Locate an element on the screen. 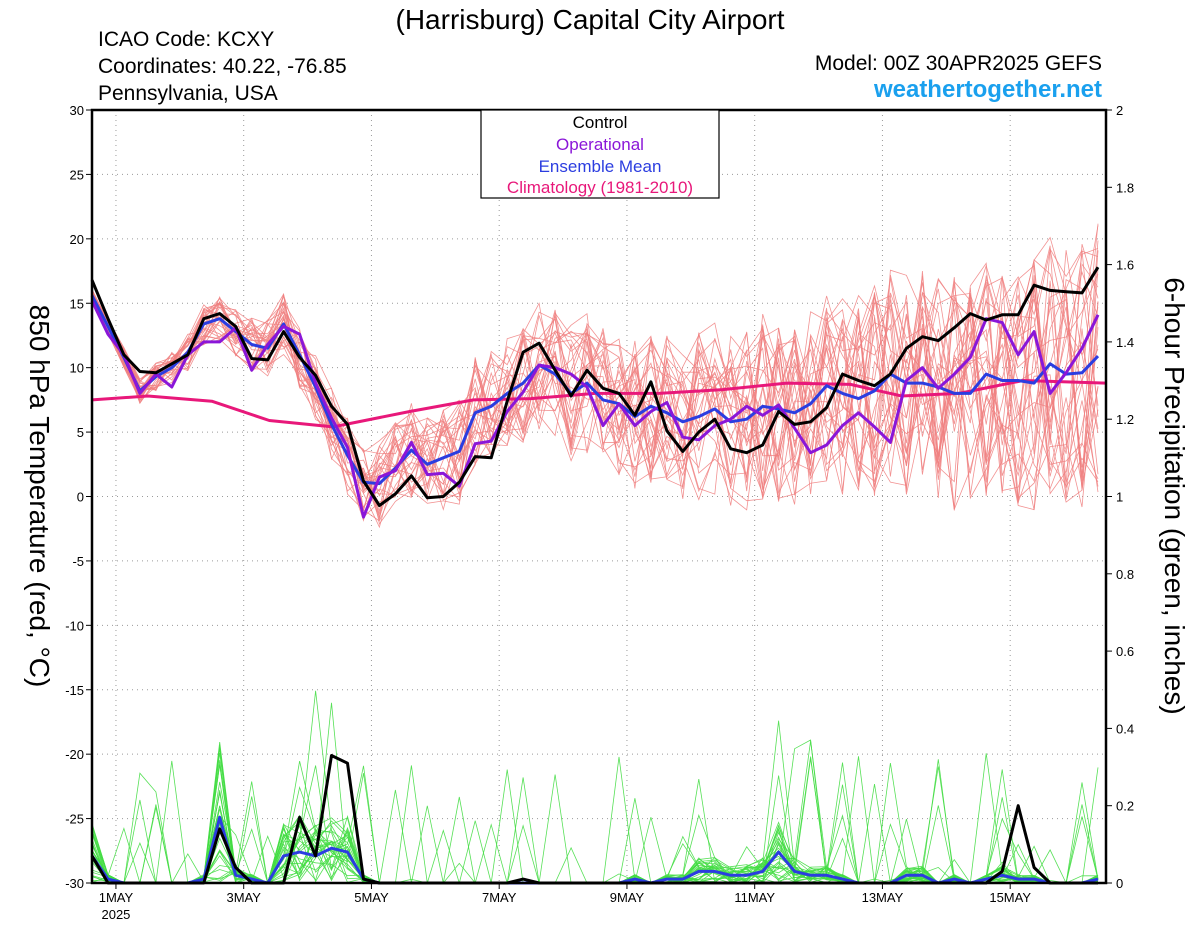  legend-climatology: Climatology (1981-2010) is located at coordinates (600, 187).